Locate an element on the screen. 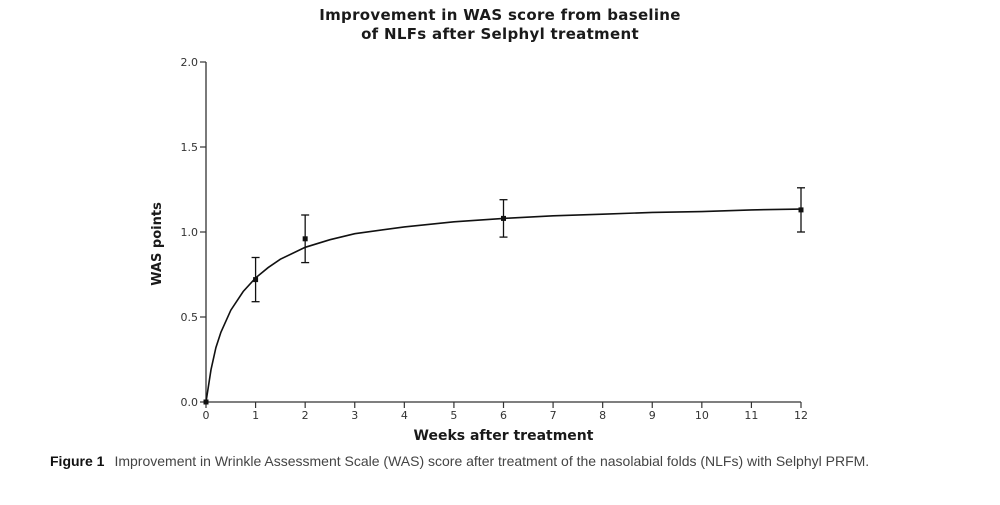 The height and width of the screenshot is (505, 1000). x-tick-label: 0 is located at coordinates (206, 415).